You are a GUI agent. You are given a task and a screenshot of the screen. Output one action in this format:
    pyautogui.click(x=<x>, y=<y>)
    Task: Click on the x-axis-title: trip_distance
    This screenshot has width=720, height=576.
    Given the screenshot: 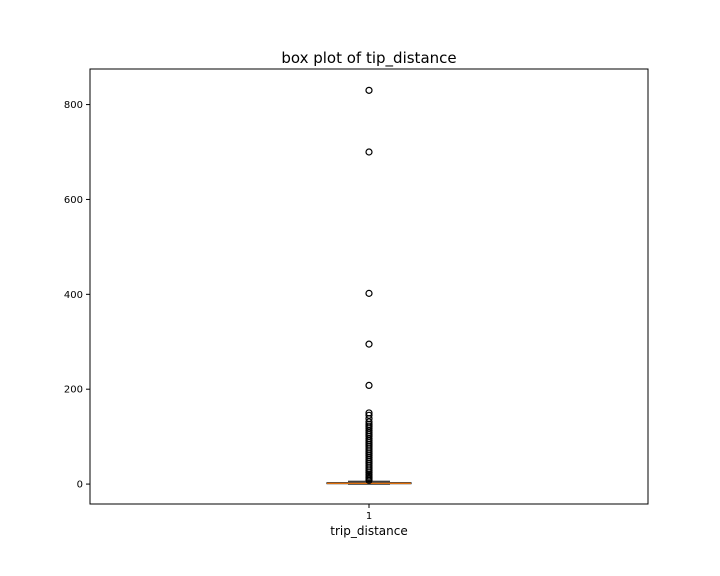 What is the action you would take?
    pyautogui.click(x=368, y=531)
    